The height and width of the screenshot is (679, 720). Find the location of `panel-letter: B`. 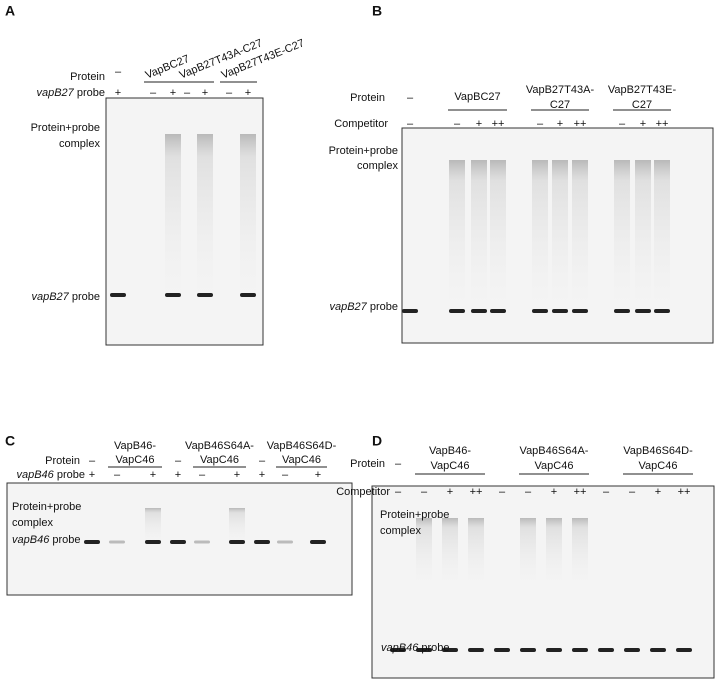

panel-letter: B is located at coordinates (377, 11).